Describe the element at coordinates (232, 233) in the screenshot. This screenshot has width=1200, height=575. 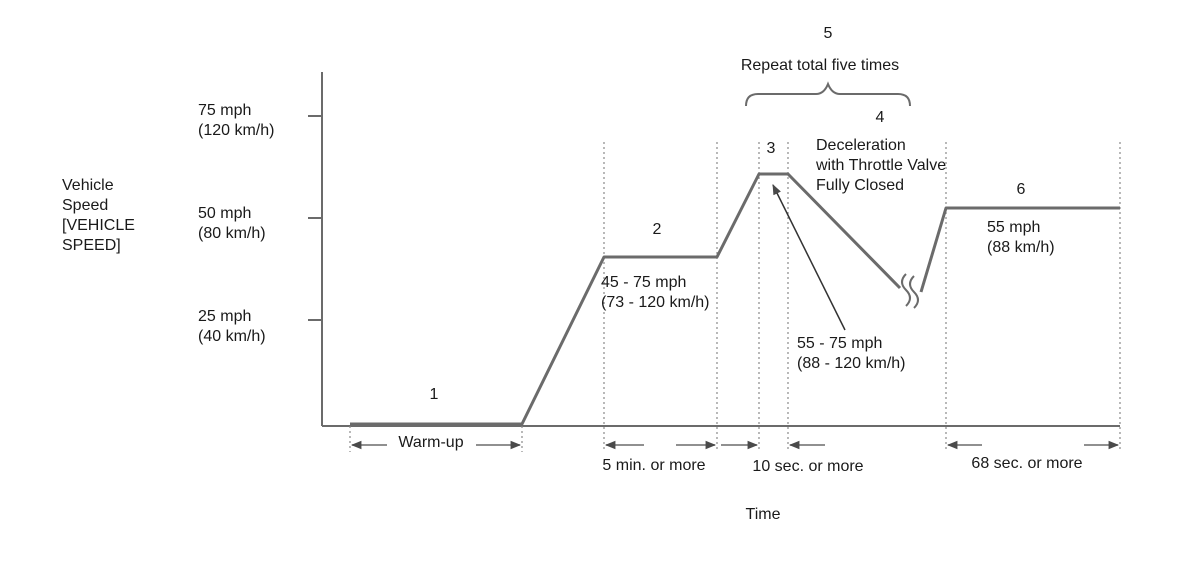
I see `tick-label-50-kmh: (80 km/h)` at that location.